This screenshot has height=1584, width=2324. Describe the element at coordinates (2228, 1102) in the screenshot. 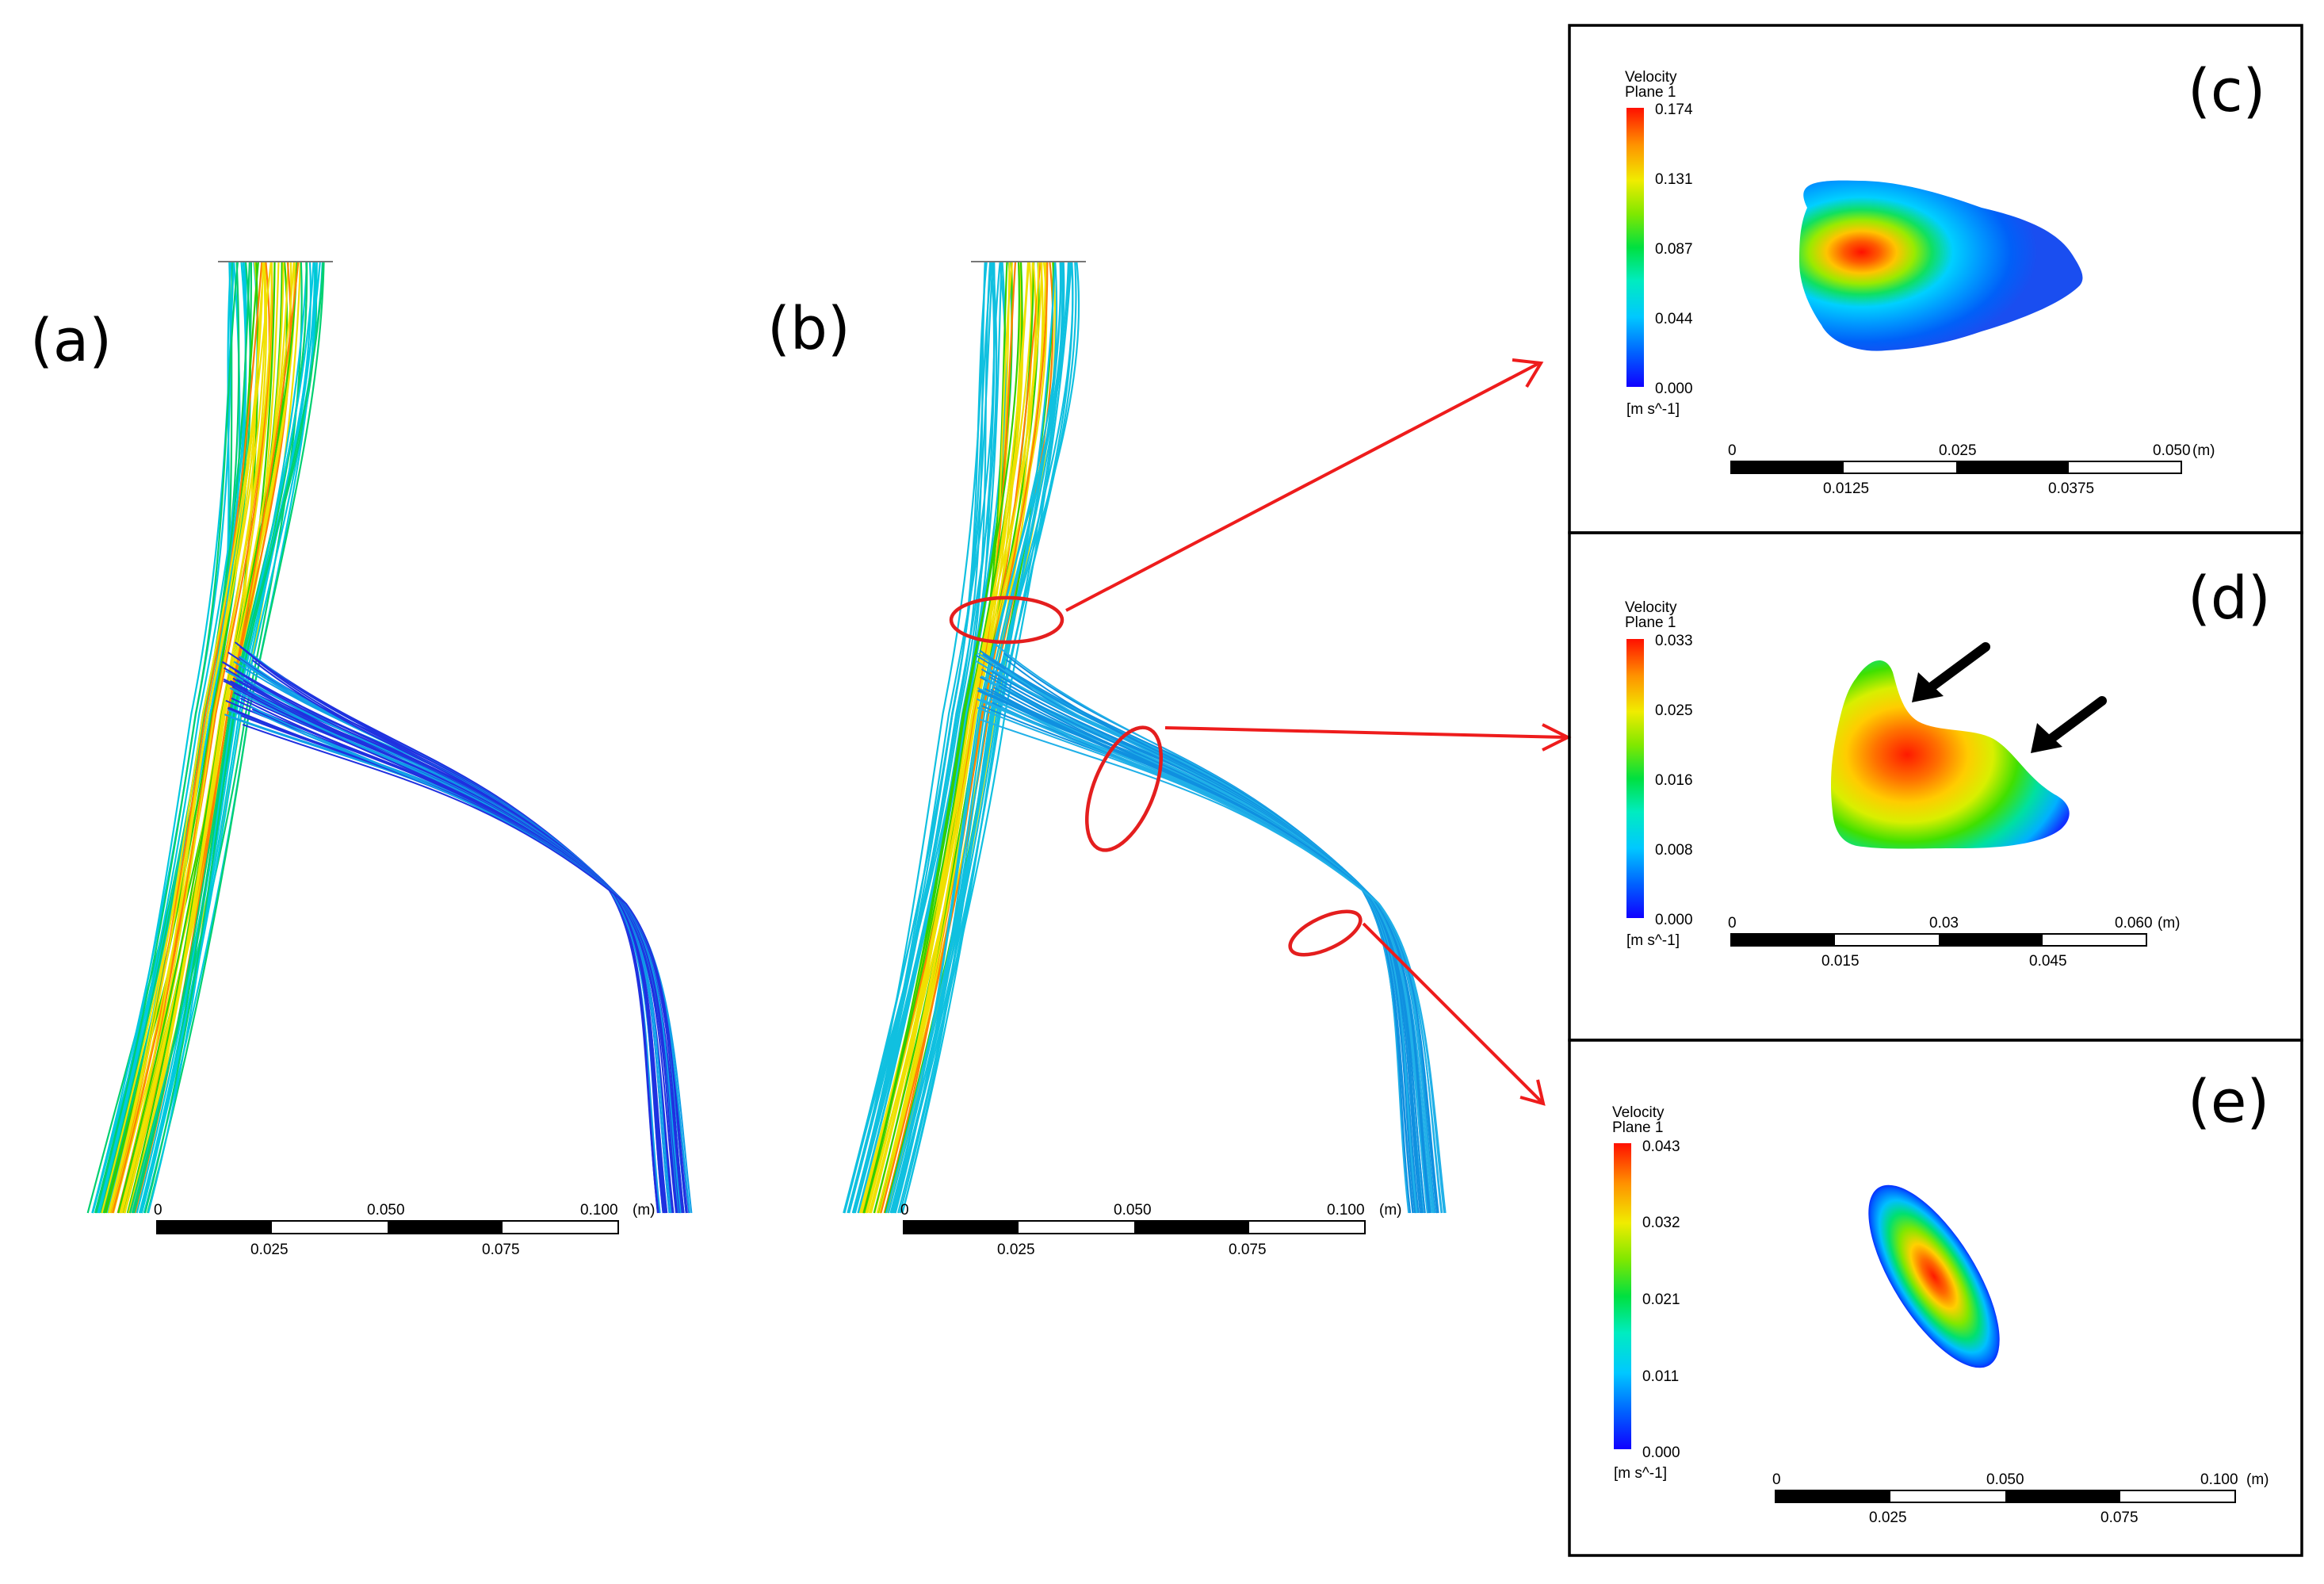

I see `panel-label-e: (e)` at that location.